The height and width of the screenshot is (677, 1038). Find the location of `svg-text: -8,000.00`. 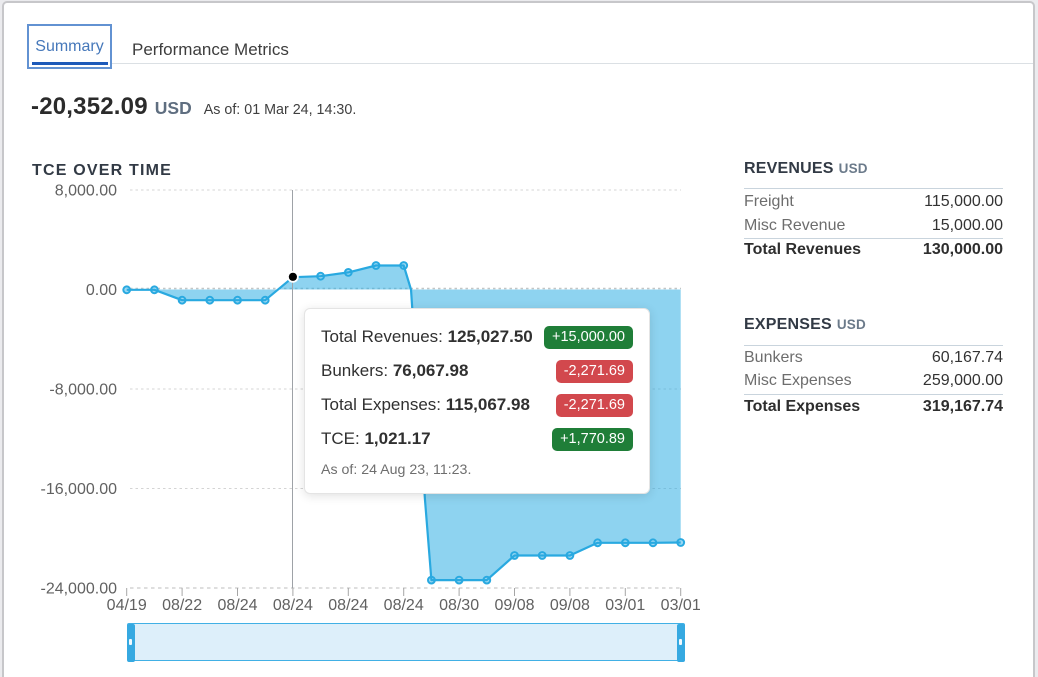

svg-text: -8,000.00 is located at coordinates (83, 390).